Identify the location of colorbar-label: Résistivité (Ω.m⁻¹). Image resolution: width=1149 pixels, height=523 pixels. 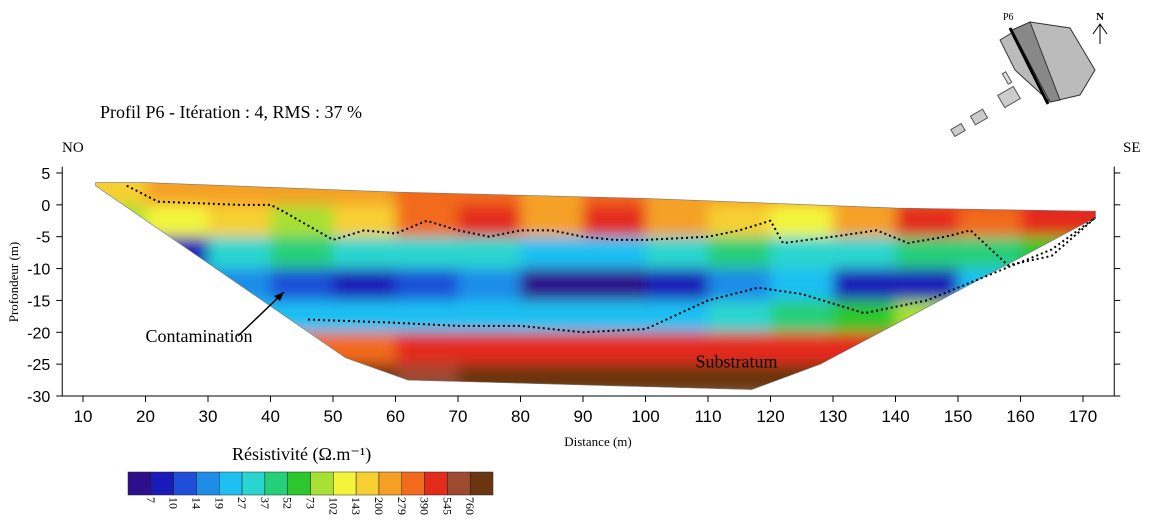
(301, 454).